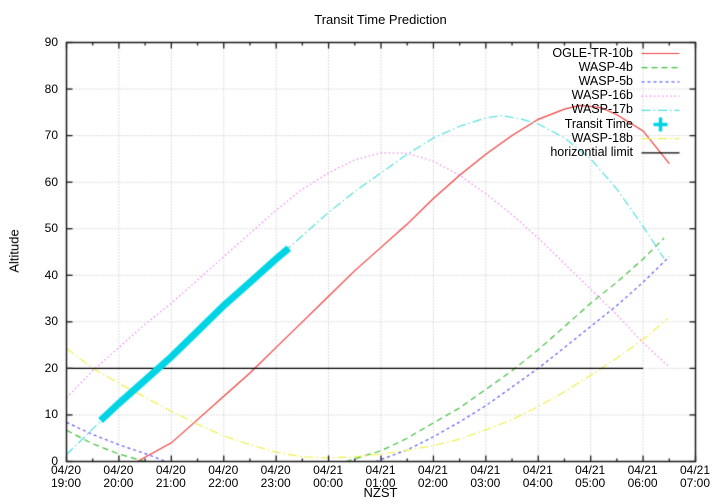 The height and width of the screenshot is (504, 720). What do you see at coordinates (51, 367) in the screenshot?
I see `y-tick-label: 20` at bounding box center [51, 367].